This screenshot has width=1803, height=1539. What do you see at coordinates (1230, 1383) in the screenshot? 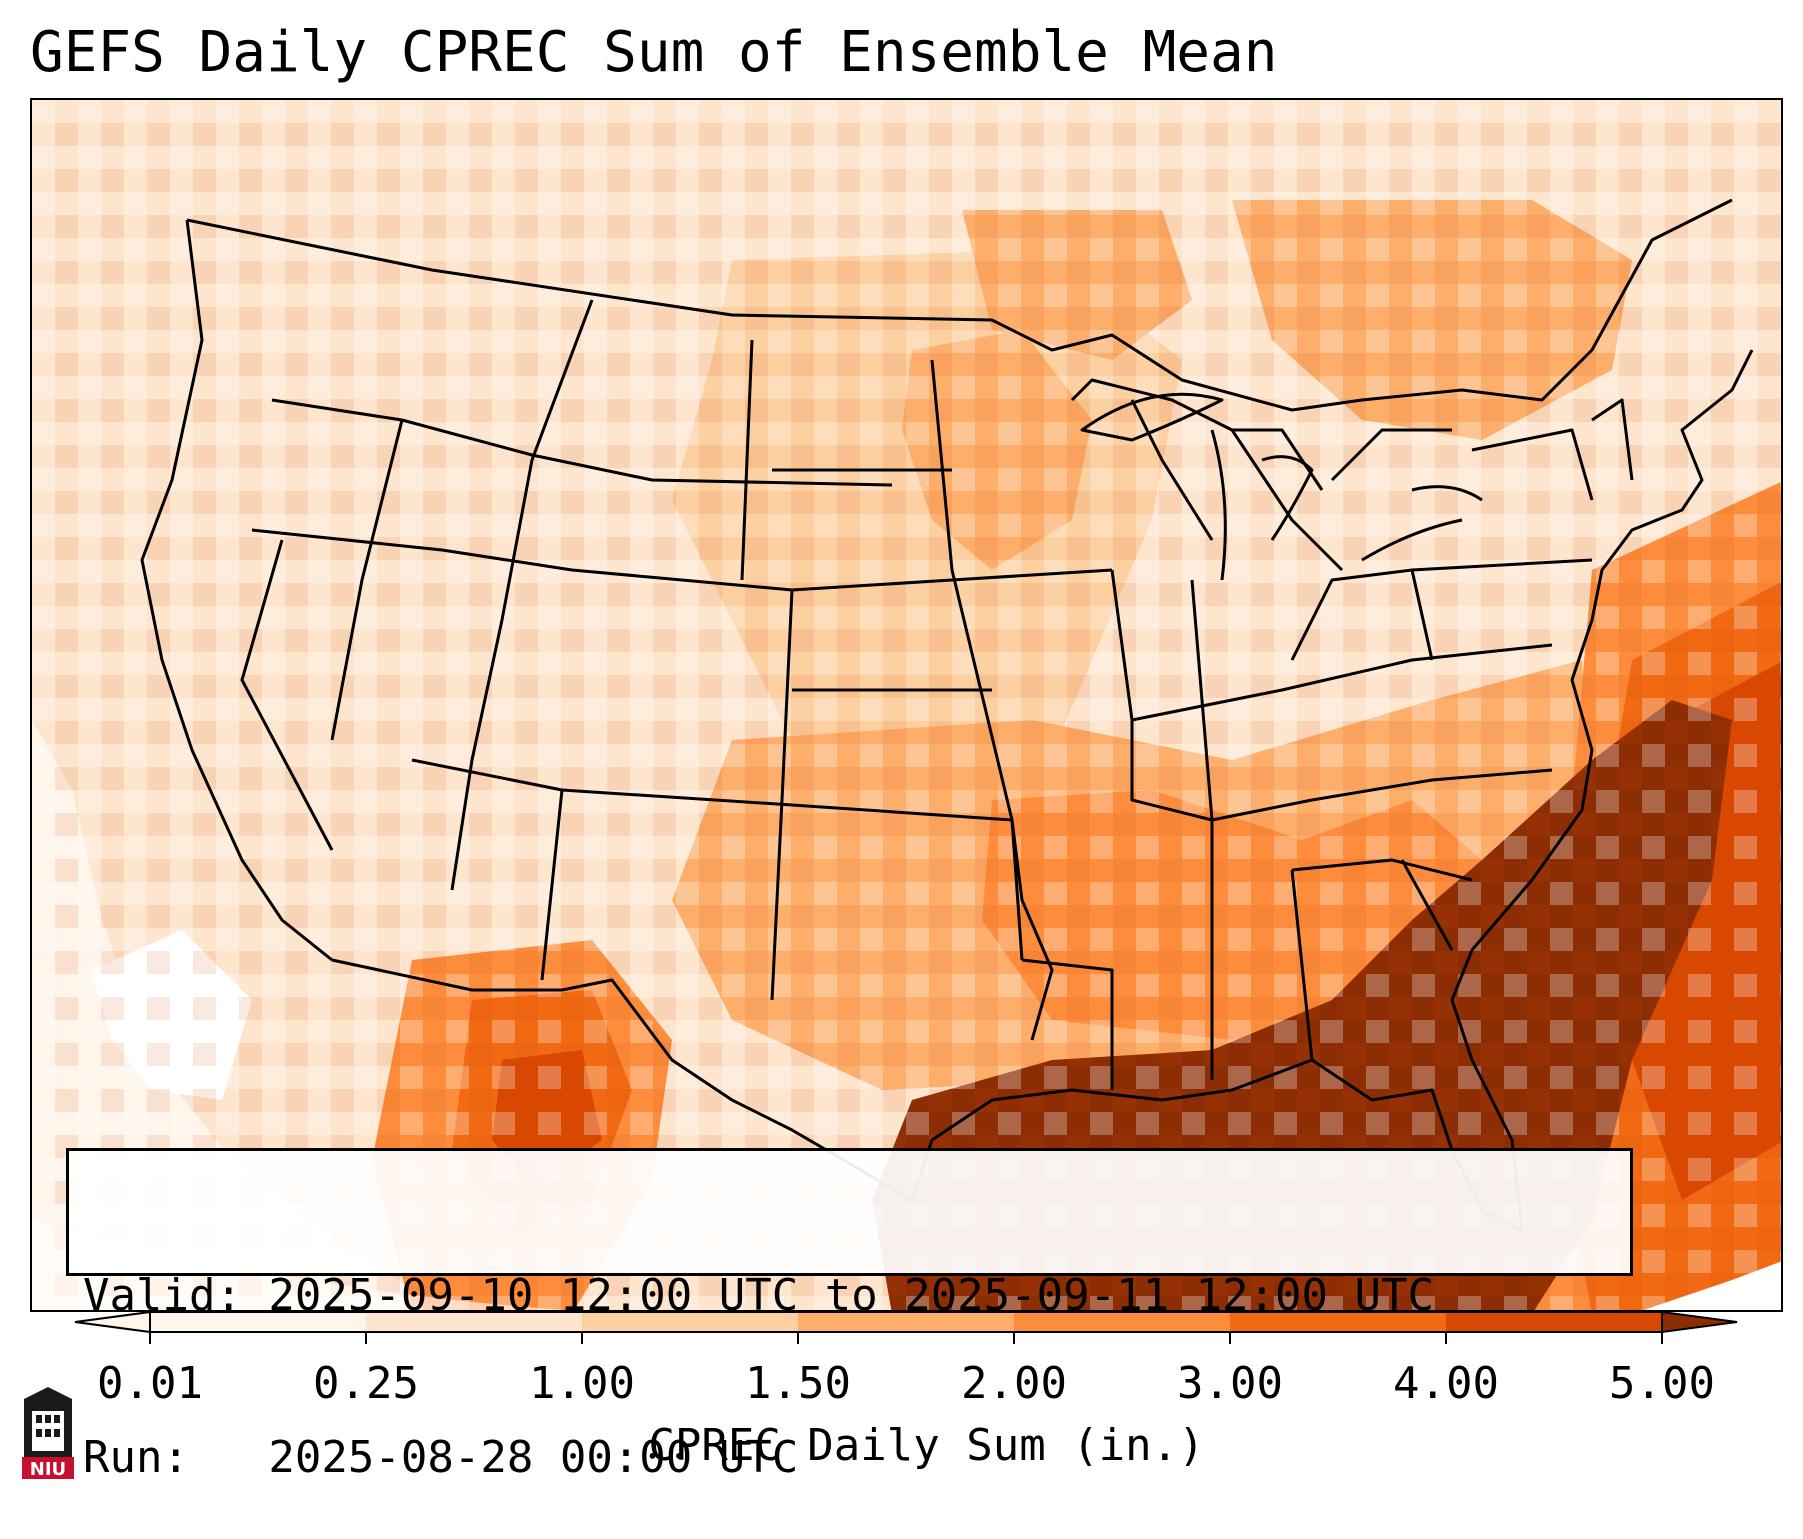
I see `colorbar-tick-label: 3.00` at bounding box center [1230, 1383].